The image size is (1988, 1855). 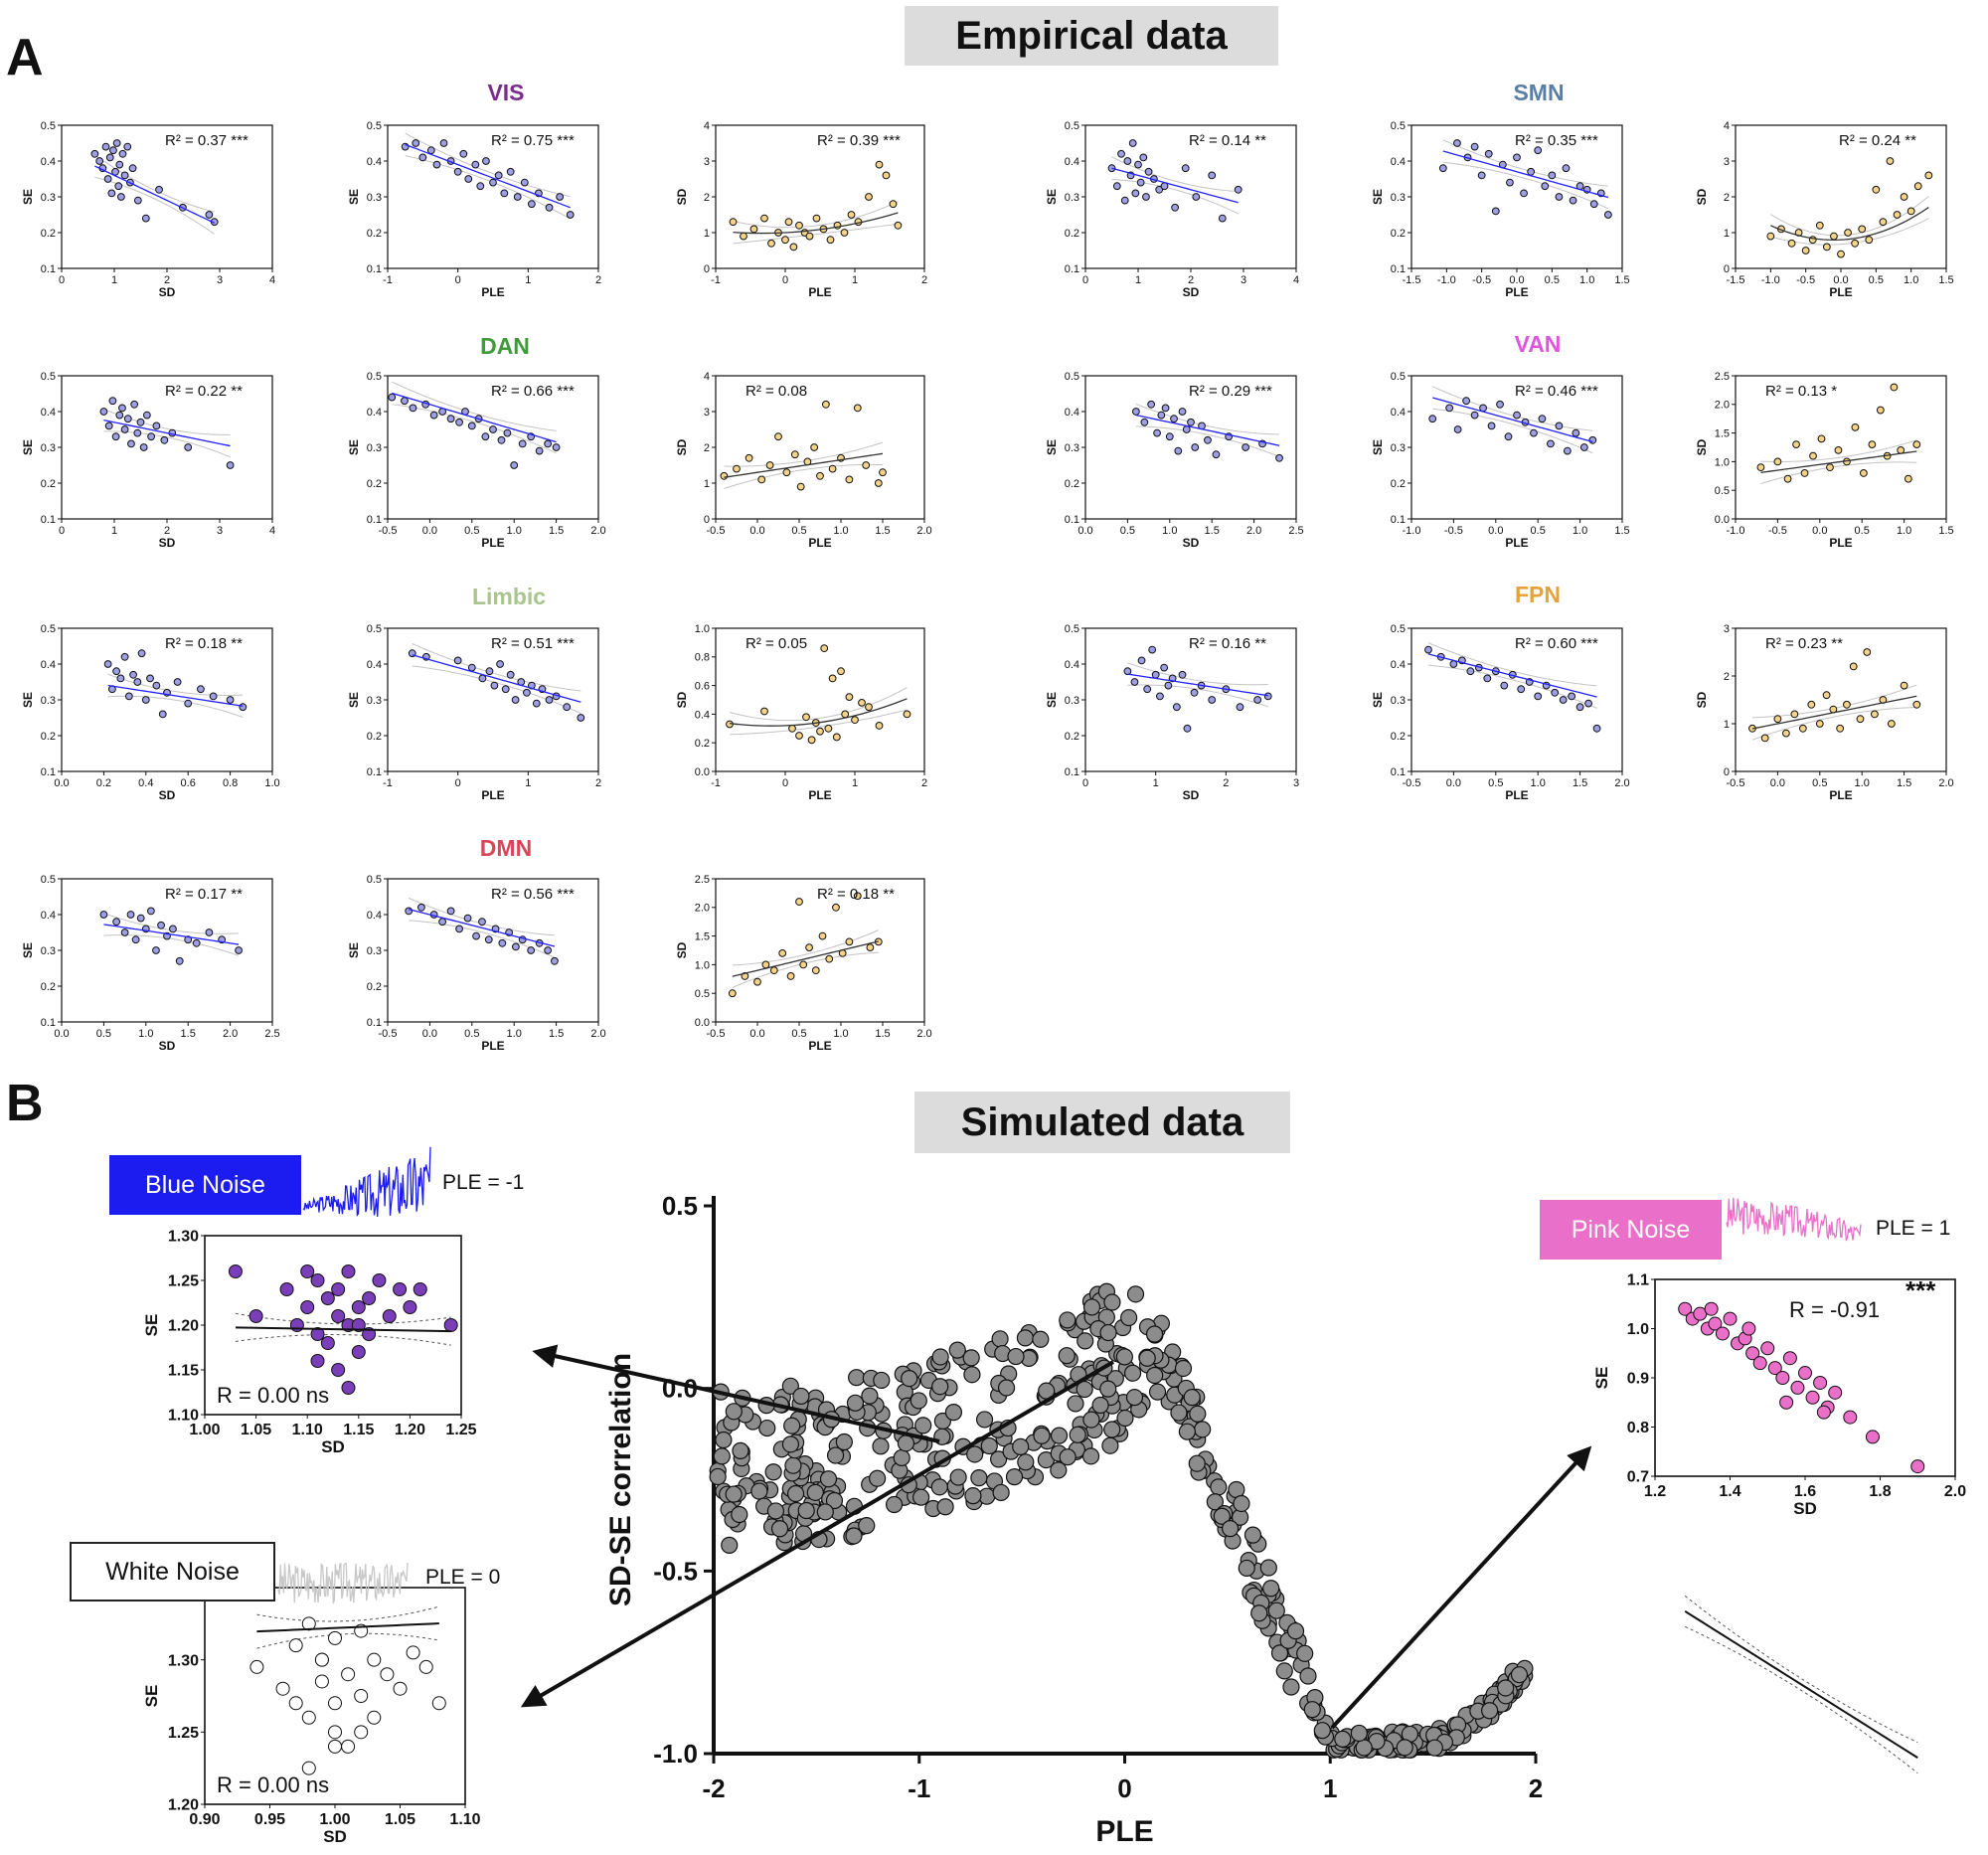 What do you see at coordinates (388, 1034) in the screenshot?
I see `x-tick-label: -0.5` at bounding box center [388, 1034].